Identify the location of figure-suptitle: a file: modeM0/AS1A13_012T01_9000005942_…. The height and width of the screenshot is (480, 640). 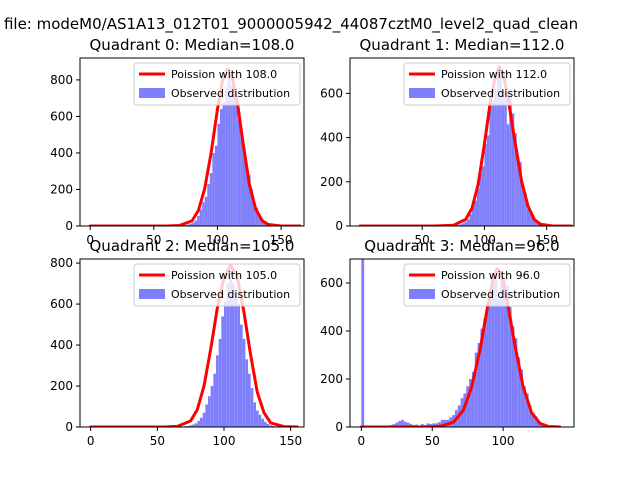
(289, 24).